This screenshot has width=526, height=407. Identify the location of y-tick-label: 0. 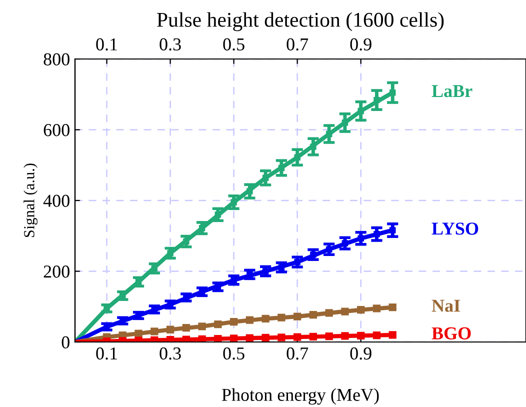
(66, 342).